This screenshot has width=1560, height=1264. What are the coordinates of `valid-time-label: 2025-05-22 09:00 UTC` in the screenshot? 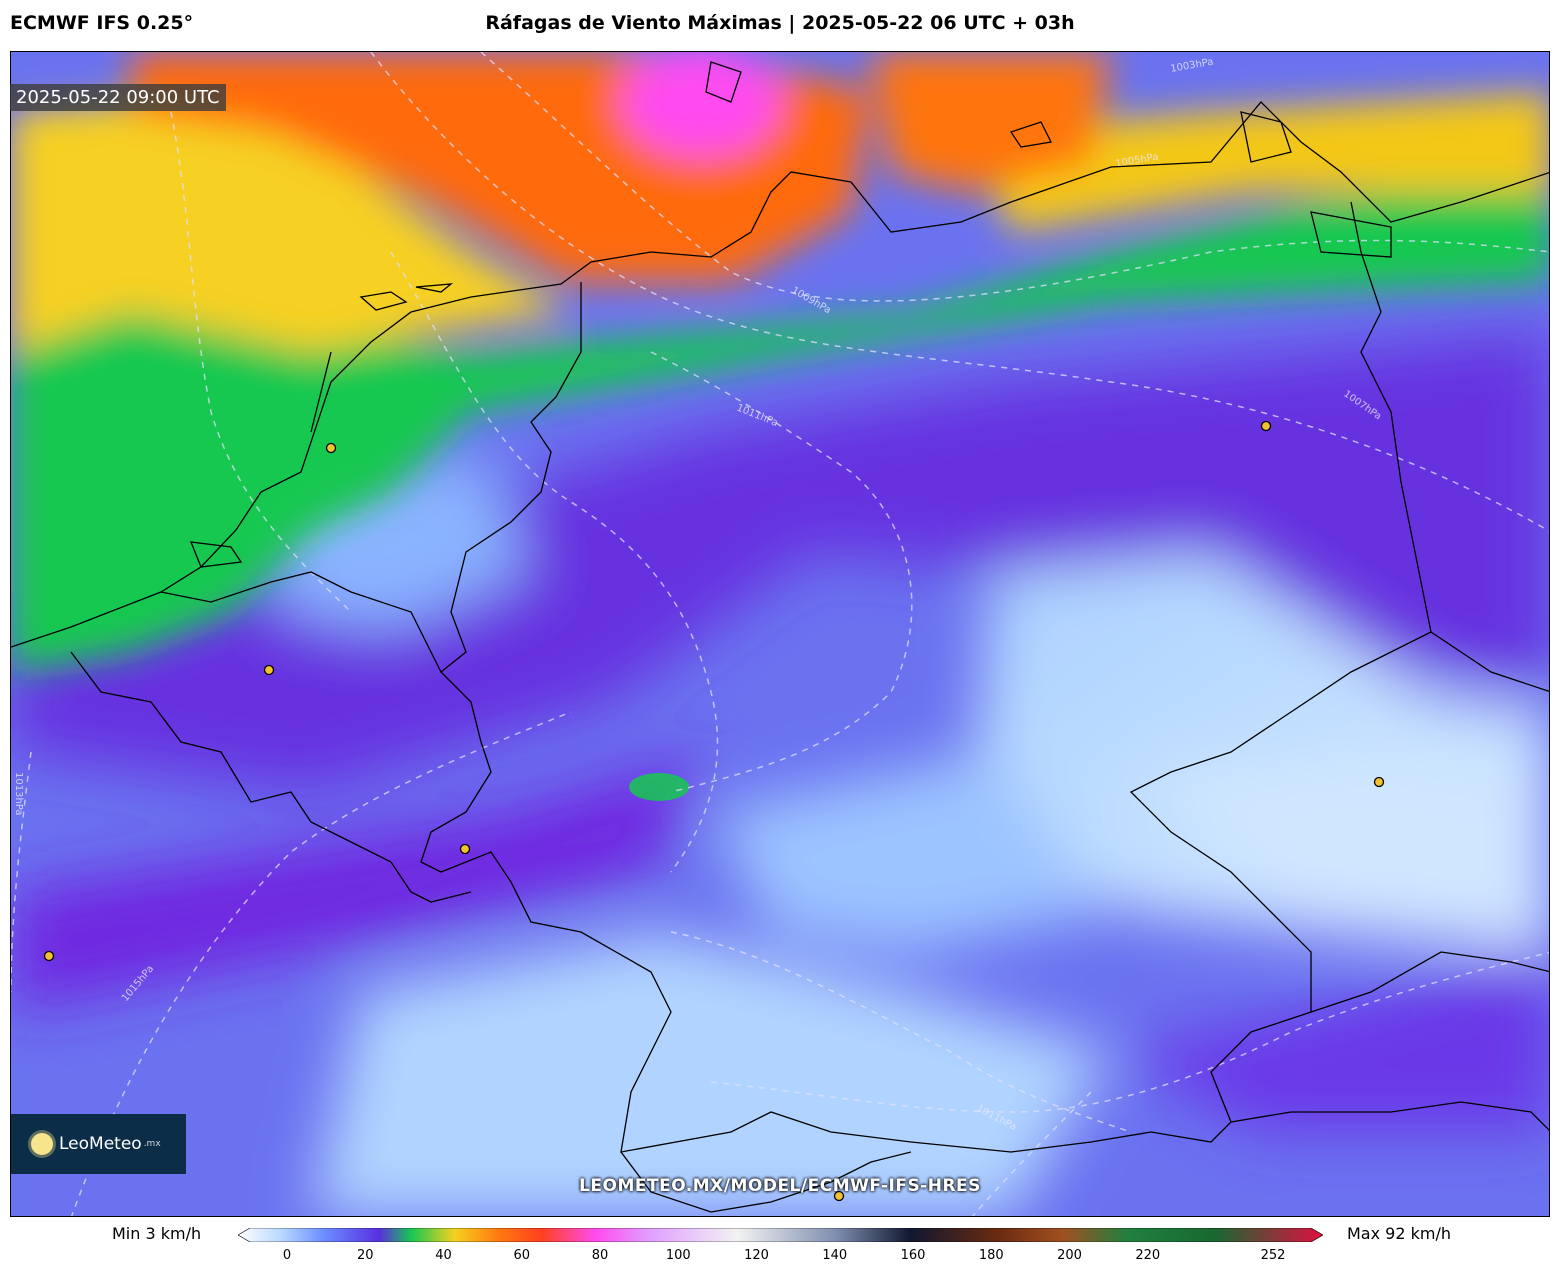 It's located at (118, 97).